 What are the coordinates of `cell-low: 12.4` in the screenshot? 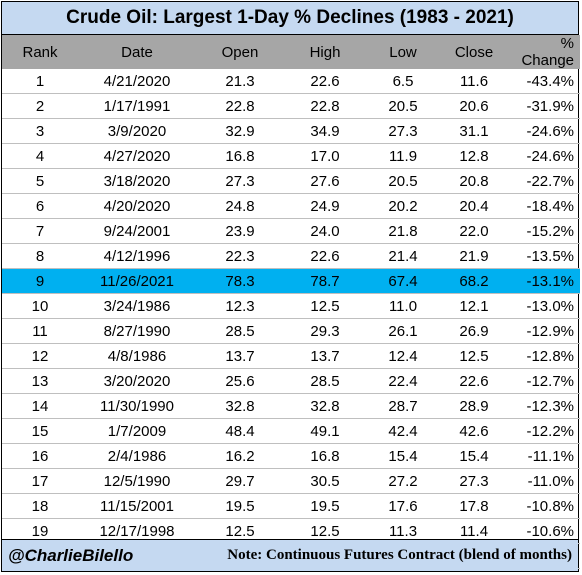 It's located at (403, 356).